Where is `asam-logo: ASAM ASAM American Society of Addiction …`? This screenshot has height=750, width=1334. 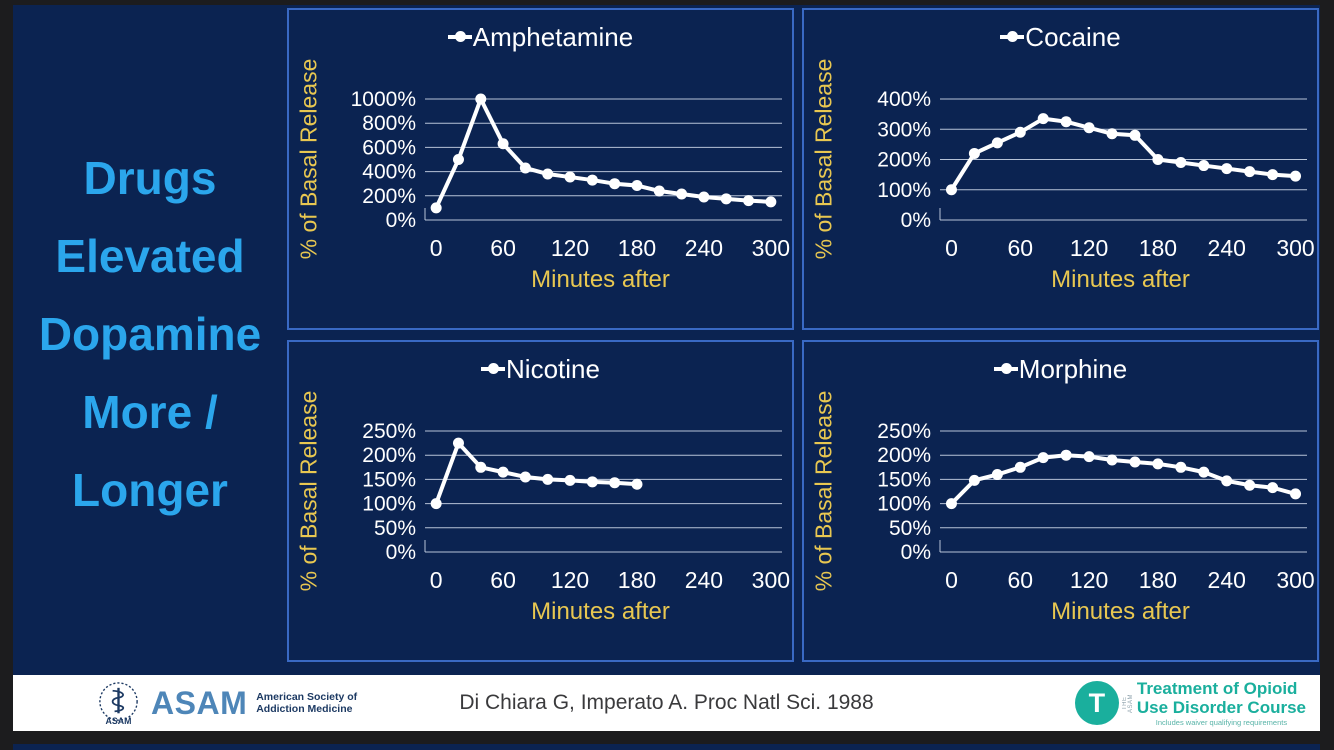
asam-logo: ASAM ASAM American Society of Addiction … is located at coordinates (226, 703).